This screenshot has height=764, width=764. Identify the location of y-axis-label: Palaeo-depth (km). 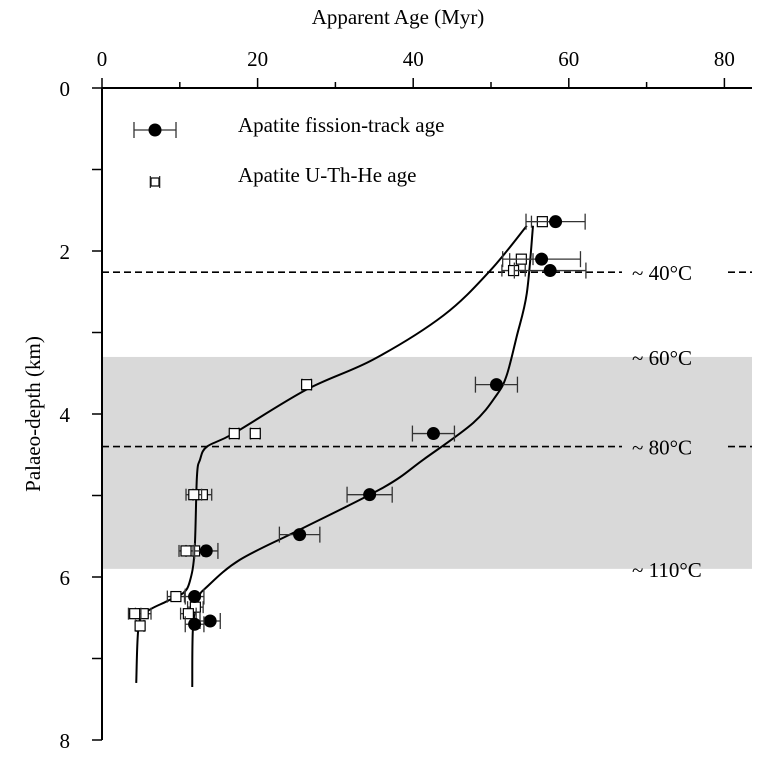
(33, 414).